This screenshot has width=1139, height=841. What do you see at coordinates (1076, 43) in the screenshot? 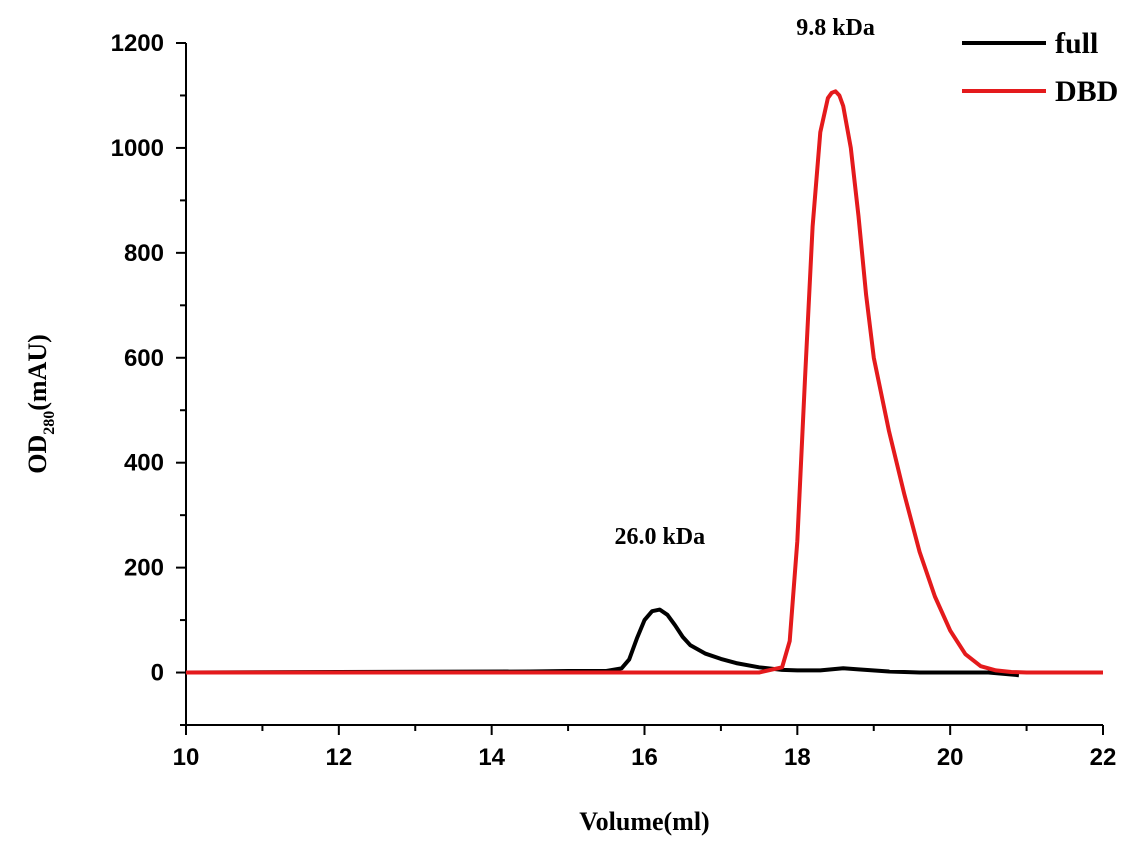
I see `legend-label-full: full` at bounding box center [1076, 43].